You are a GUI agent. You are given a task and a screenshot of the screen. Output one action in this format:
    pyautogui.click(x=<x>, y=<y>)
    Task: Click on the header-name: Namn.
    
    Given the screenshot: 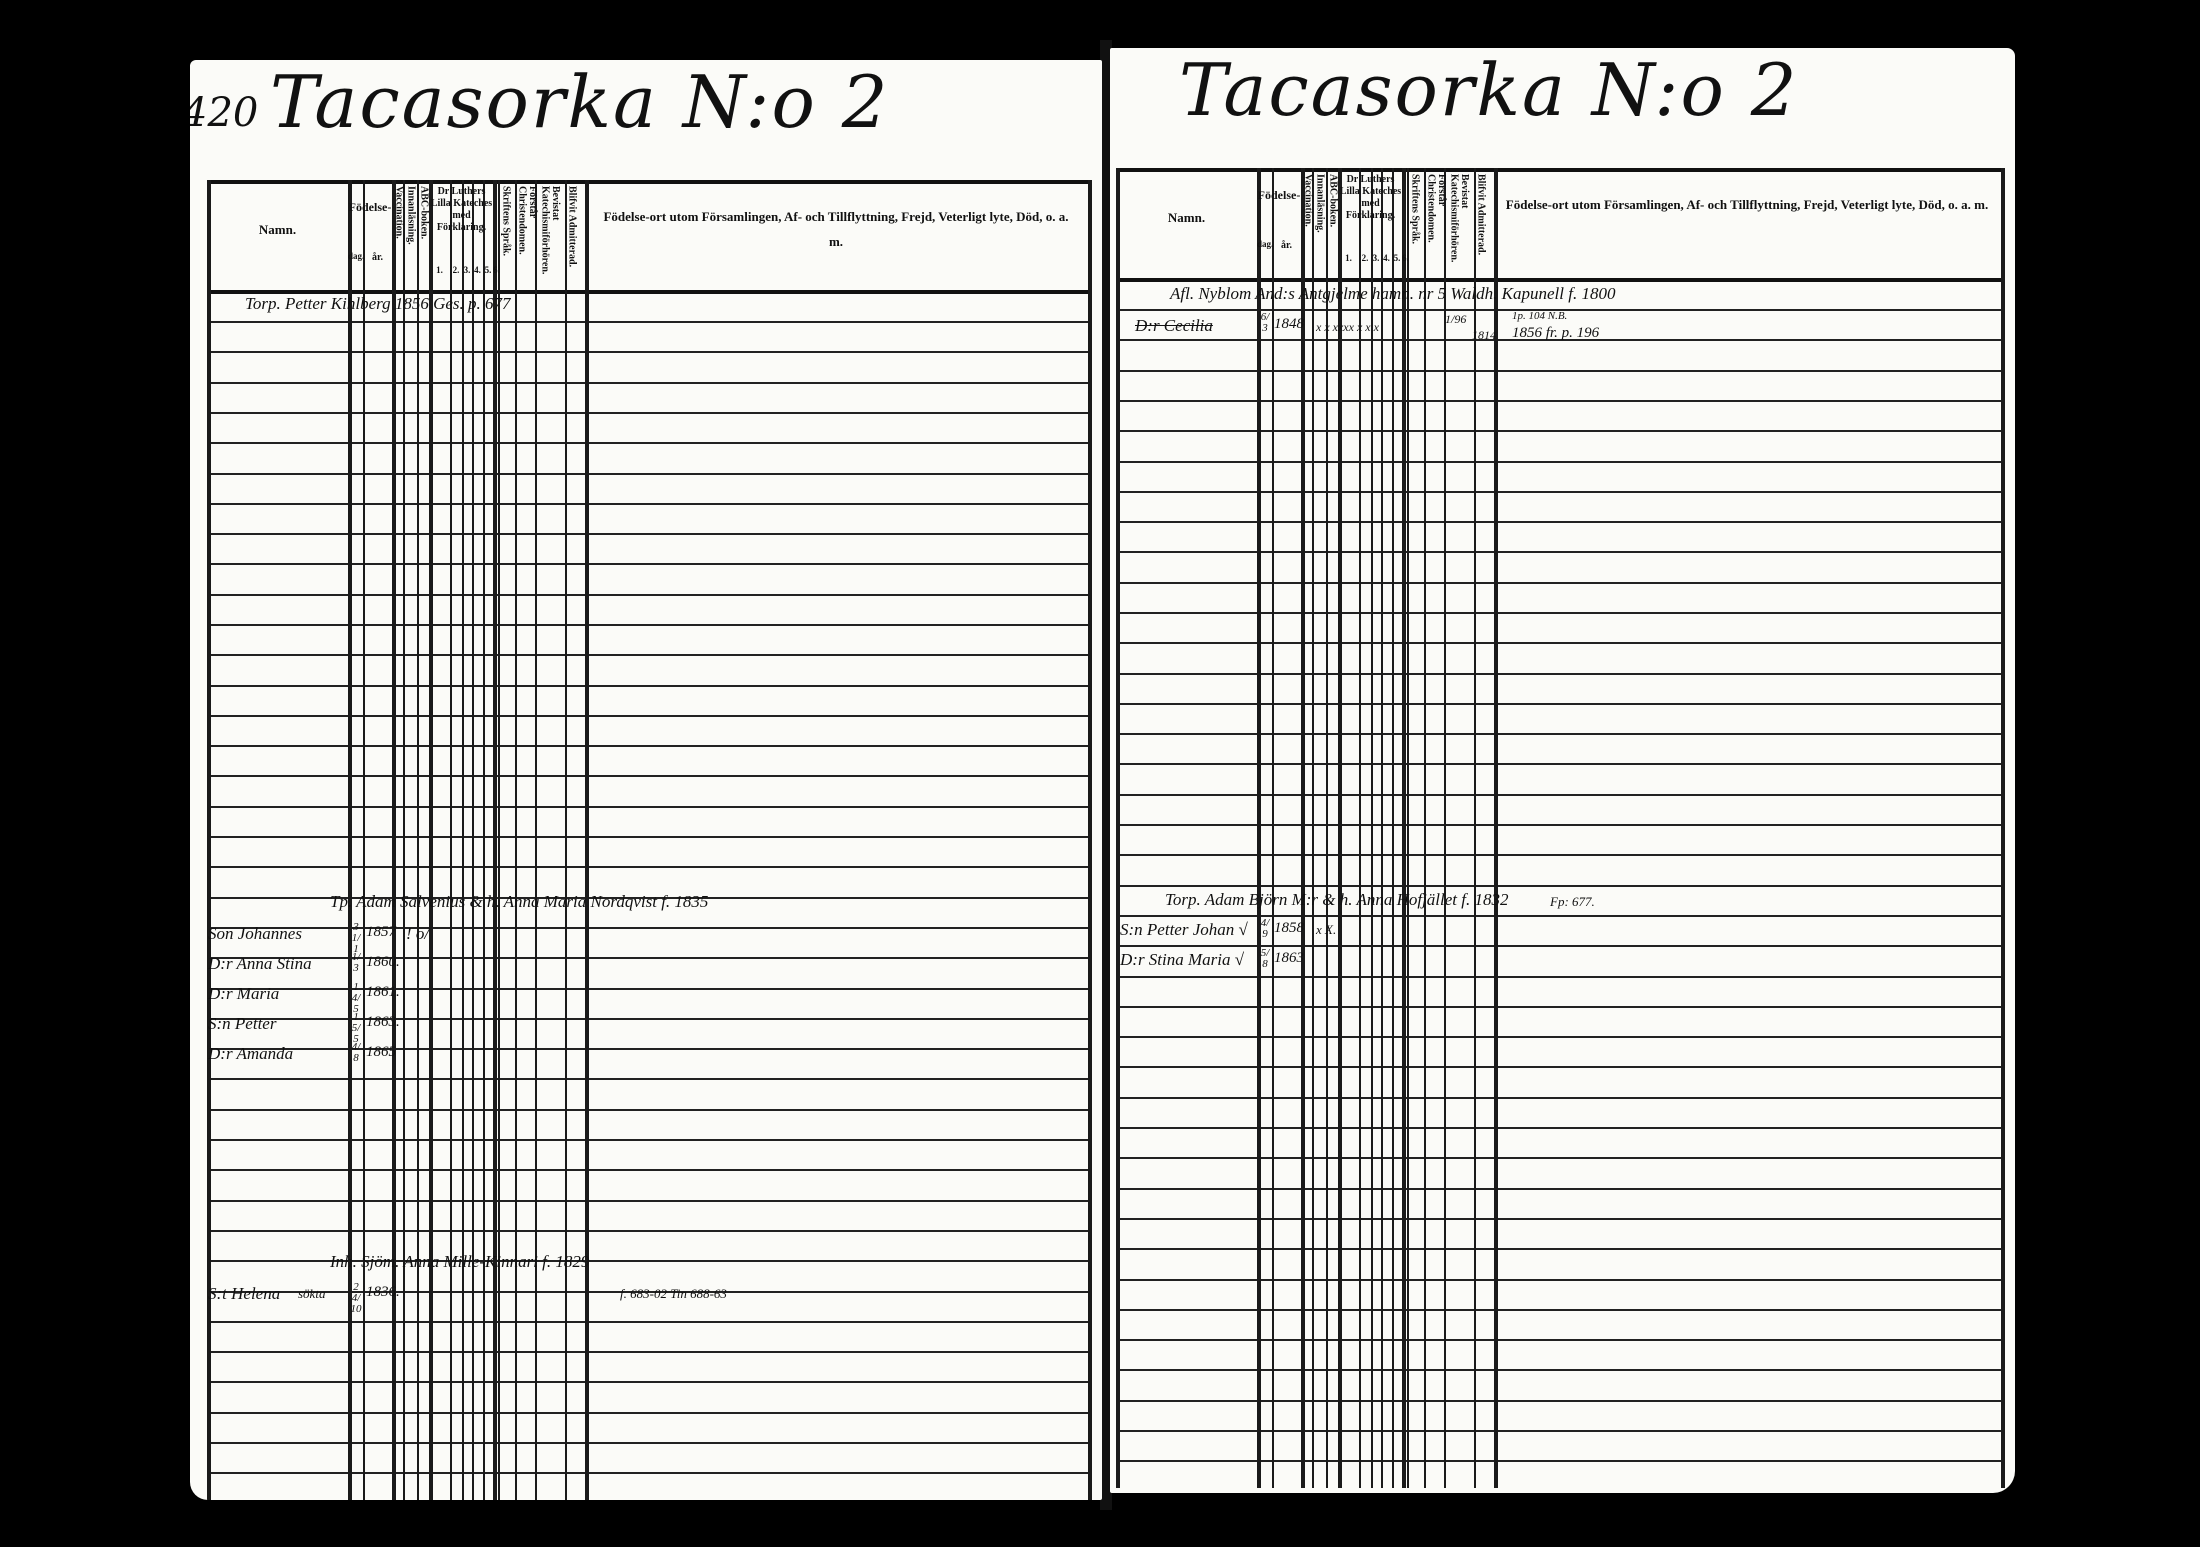 What is the action you would take?
    pyautogui.click(x=1186, y=217)
    